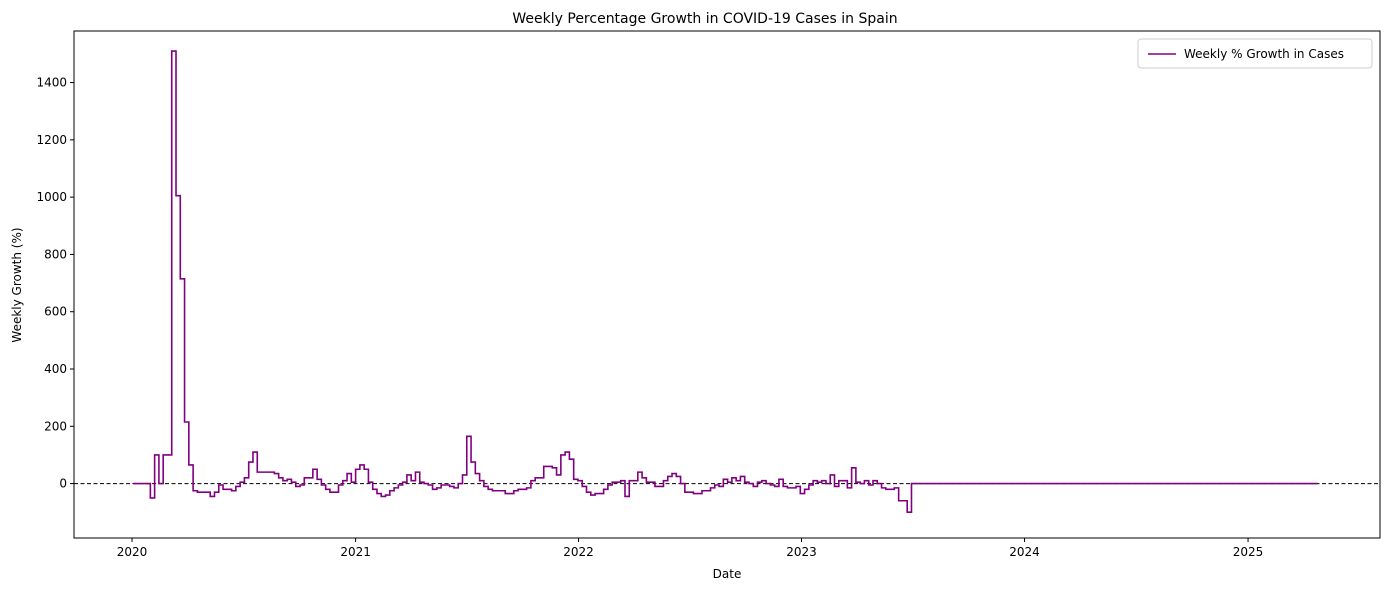  What do you see at coordinates (63, 484) in the screenshot?
I see `y-tick-label-0: 0` at bounding box center [63, 484].